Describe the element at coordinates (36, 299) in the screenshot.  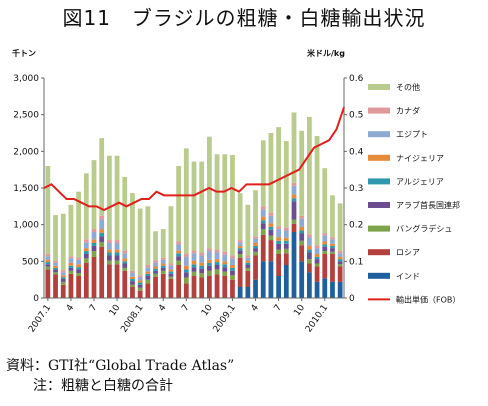
I see `y-tick-label: 0` at that location.